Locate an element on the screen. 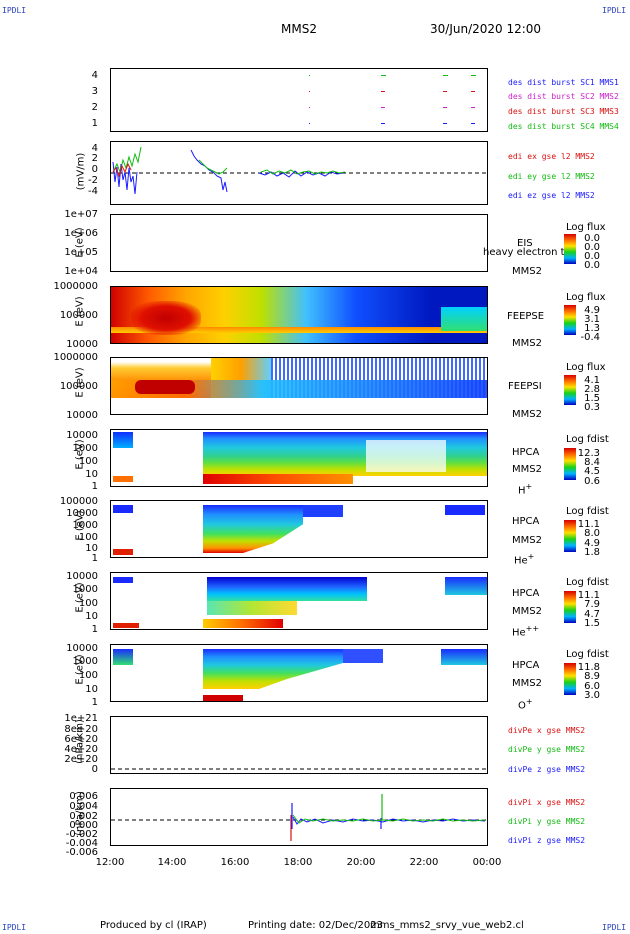 This screenshot has width=630, height=934. feepsi-cb-v1: 4.1 is located at coordinates (592, 380).